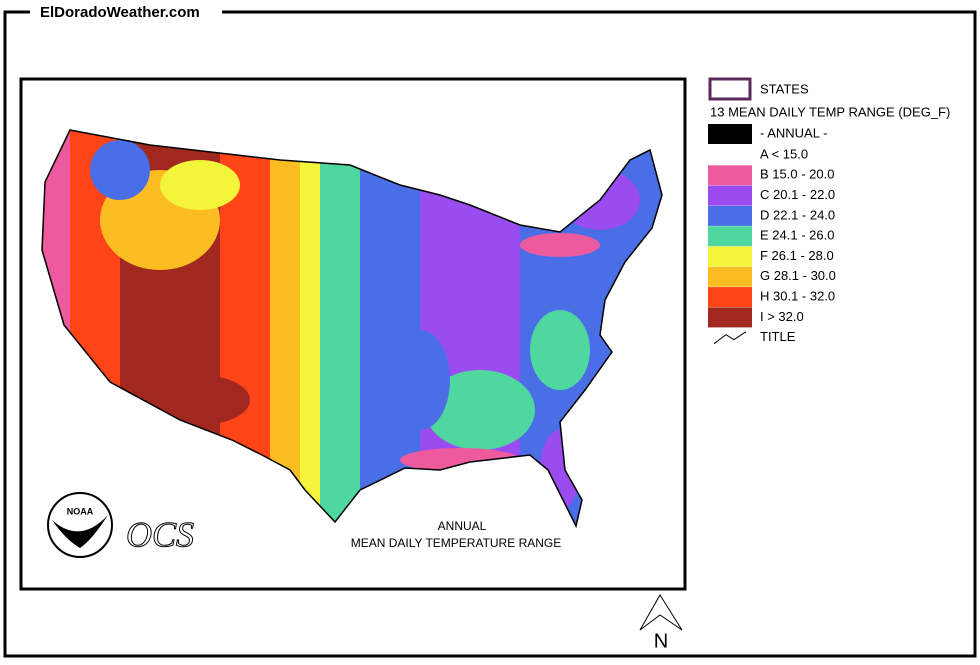  Describe the element at coordinates (160, 534) in the screenshot. I see `ocs-text: OCS` at that location.